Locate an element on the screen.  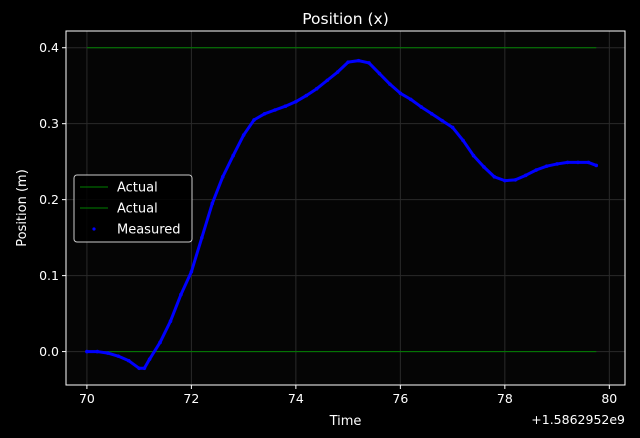
x-tick-label-0: 70 is located at coordinates (87, 398).